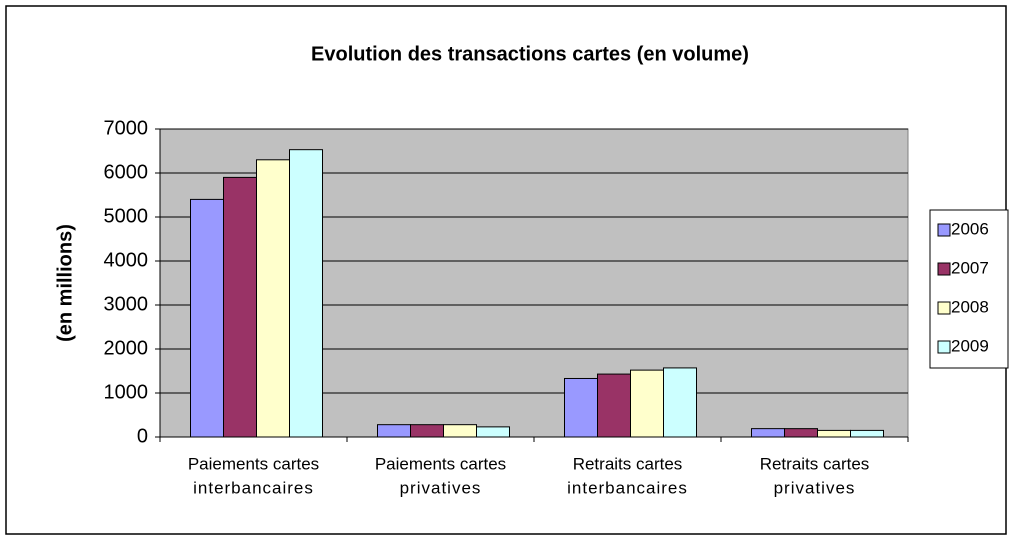 This screenshot has width=1012, height=540. What do you see at coordinates (126, 128) in the screenshot?
I see `y-tick-label: 7000` at bounding box center [126, 128].